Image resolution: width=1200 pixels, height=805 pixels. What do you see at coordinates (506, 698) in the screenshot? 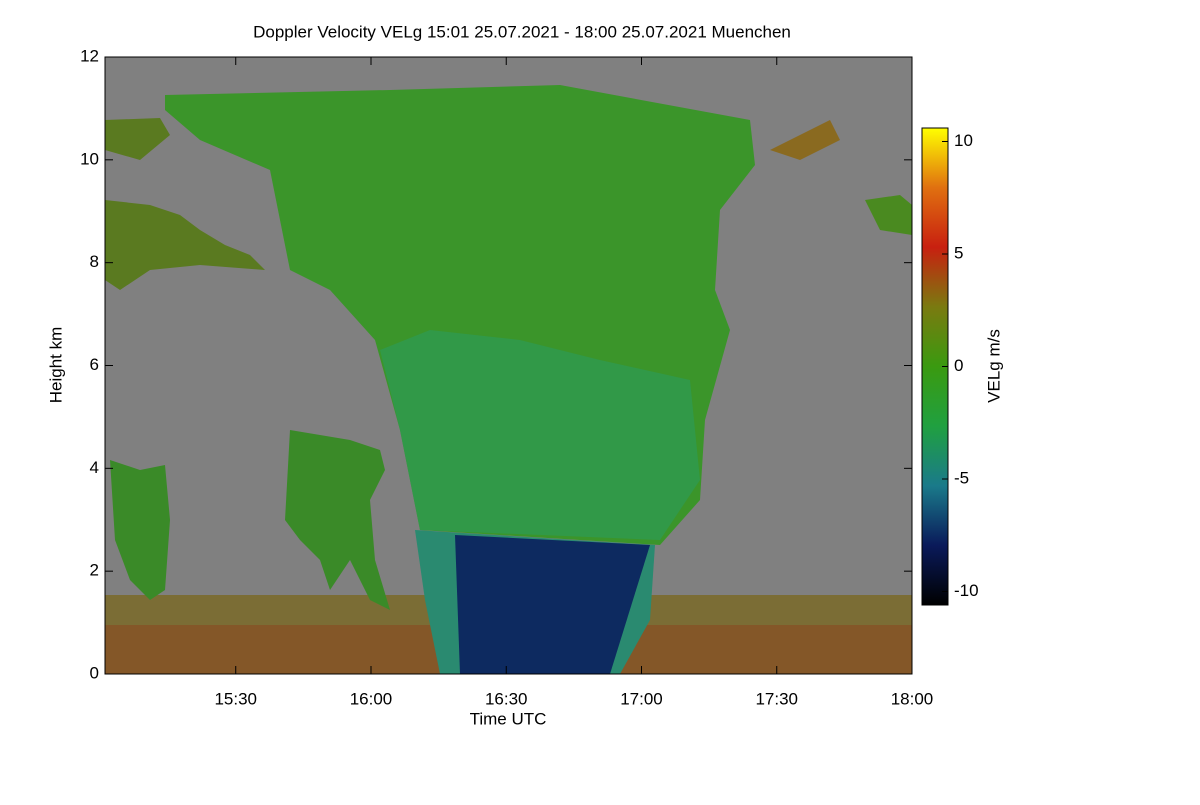
I see `x-tick-label: 16:30` at bounding box center [506, 698].